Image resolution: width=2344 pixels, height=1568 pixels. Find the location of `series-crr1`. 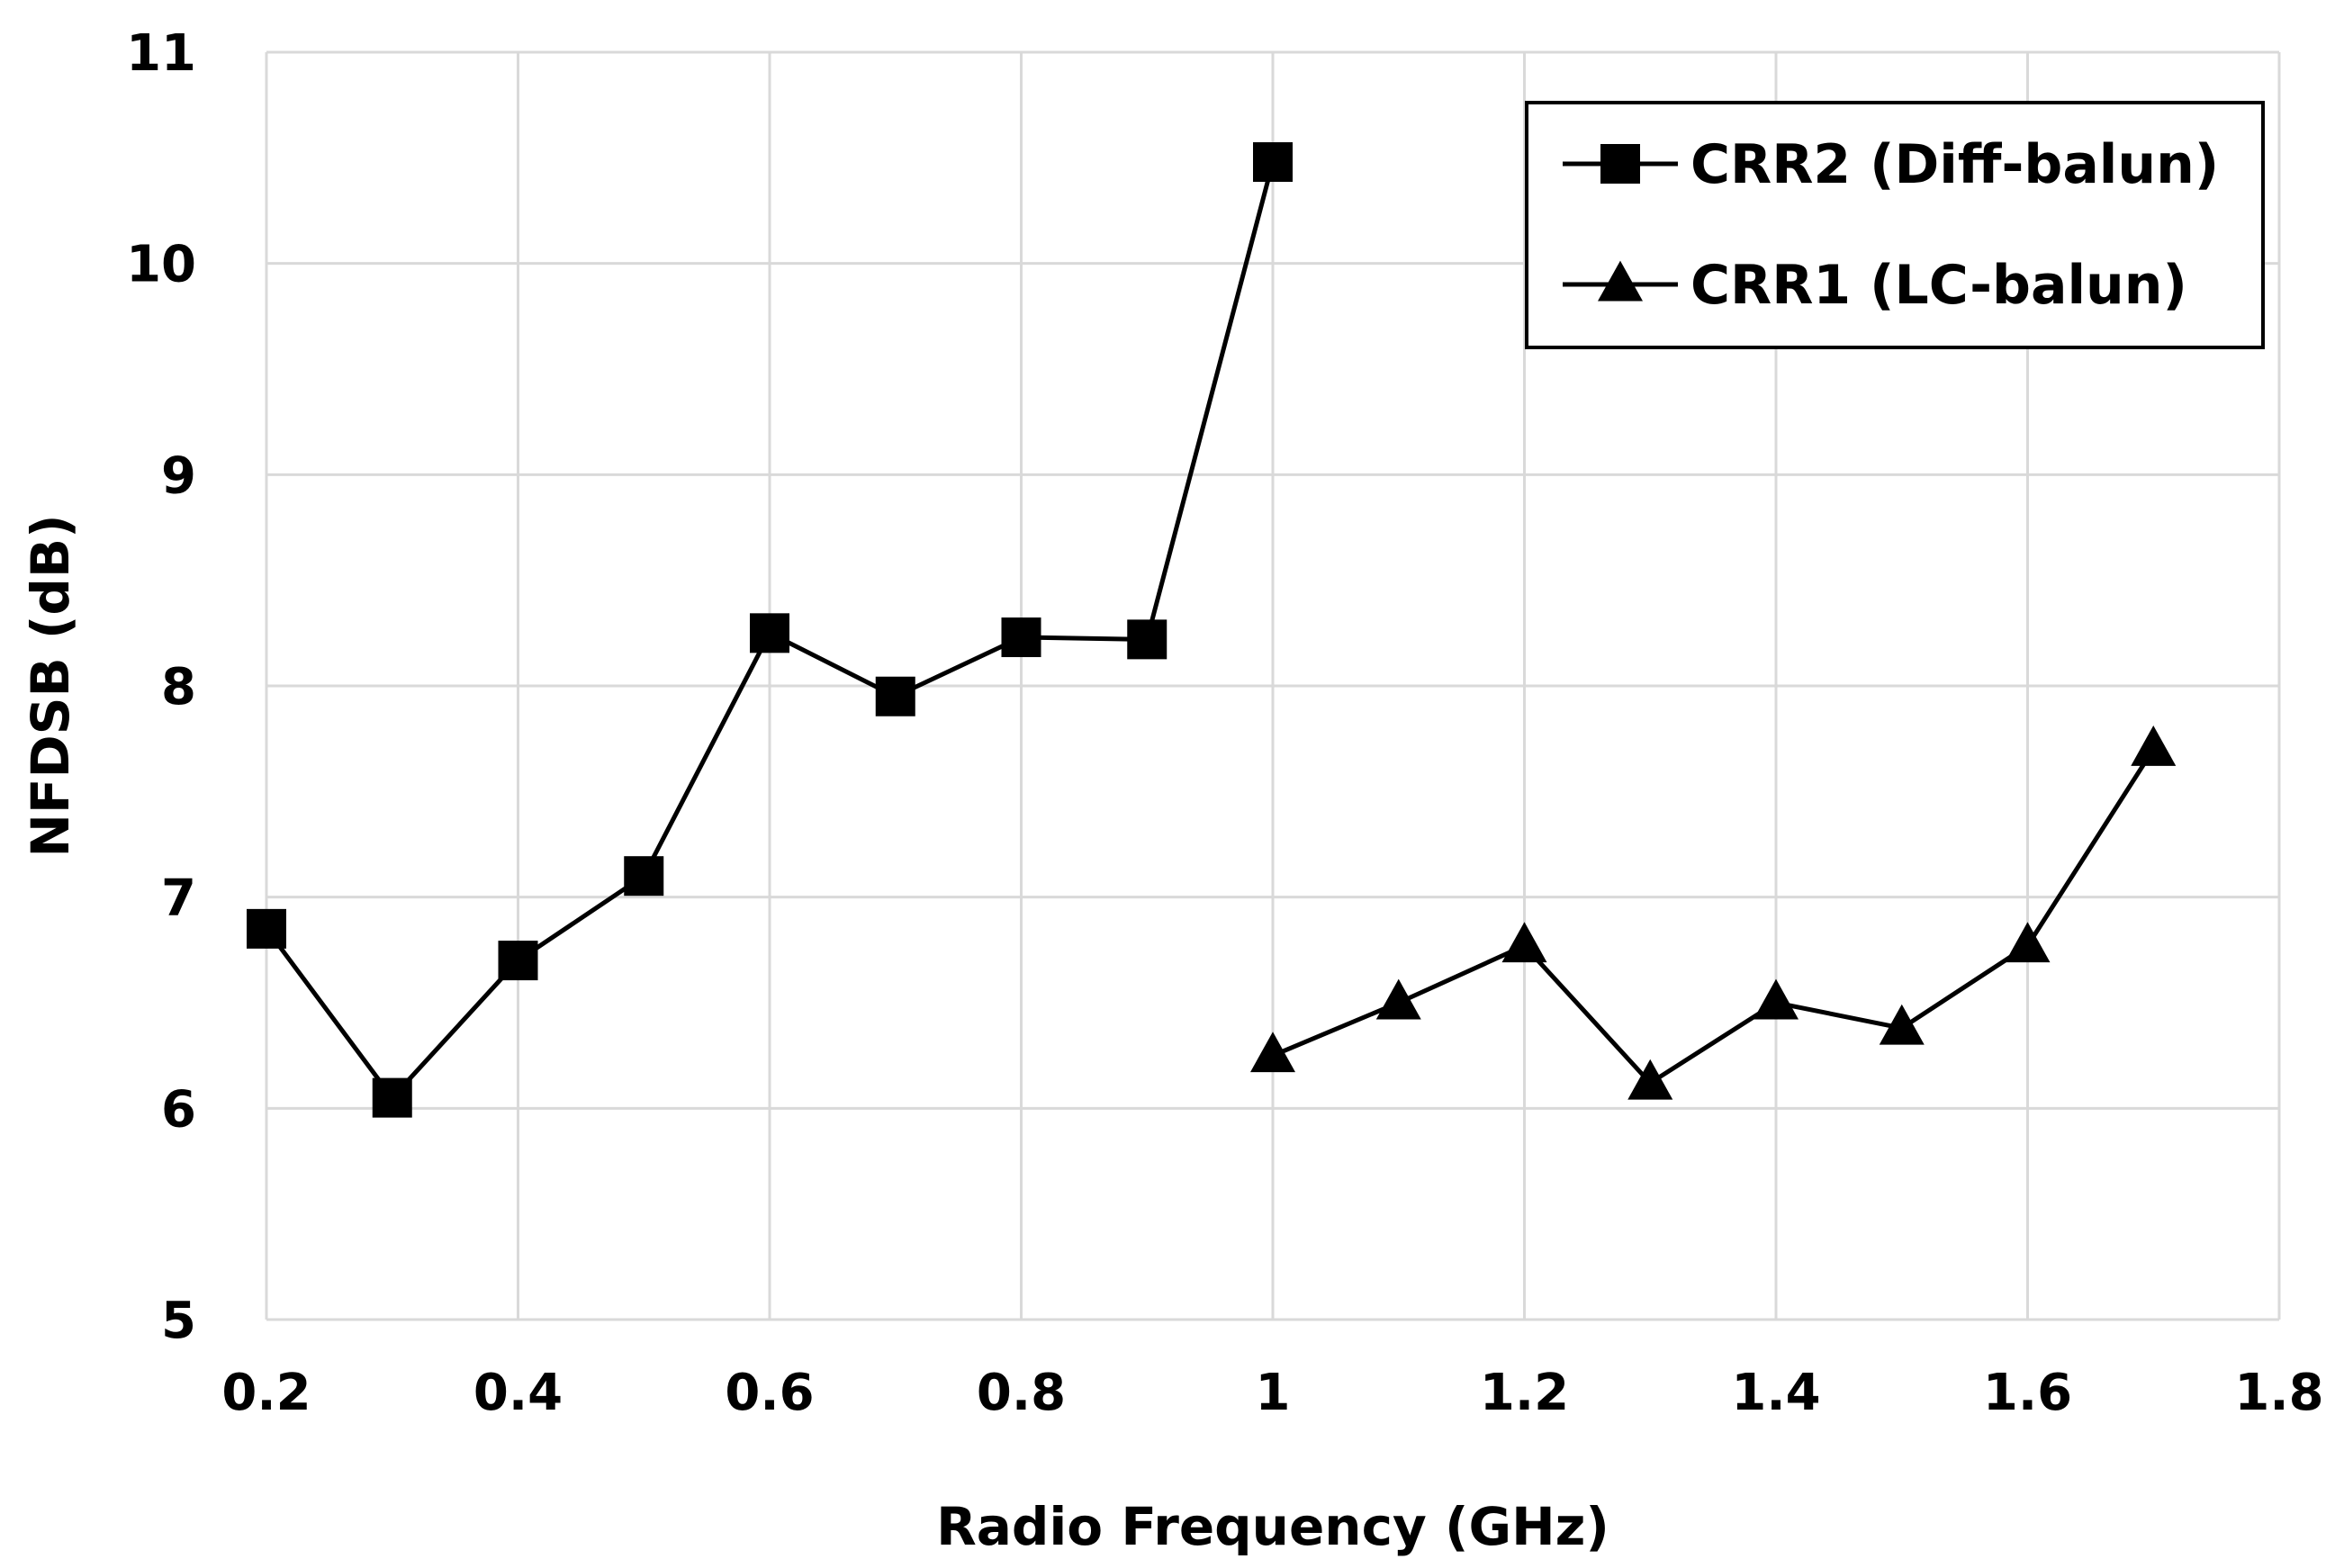

series-crr1 is located at coordinates (1713, 913).